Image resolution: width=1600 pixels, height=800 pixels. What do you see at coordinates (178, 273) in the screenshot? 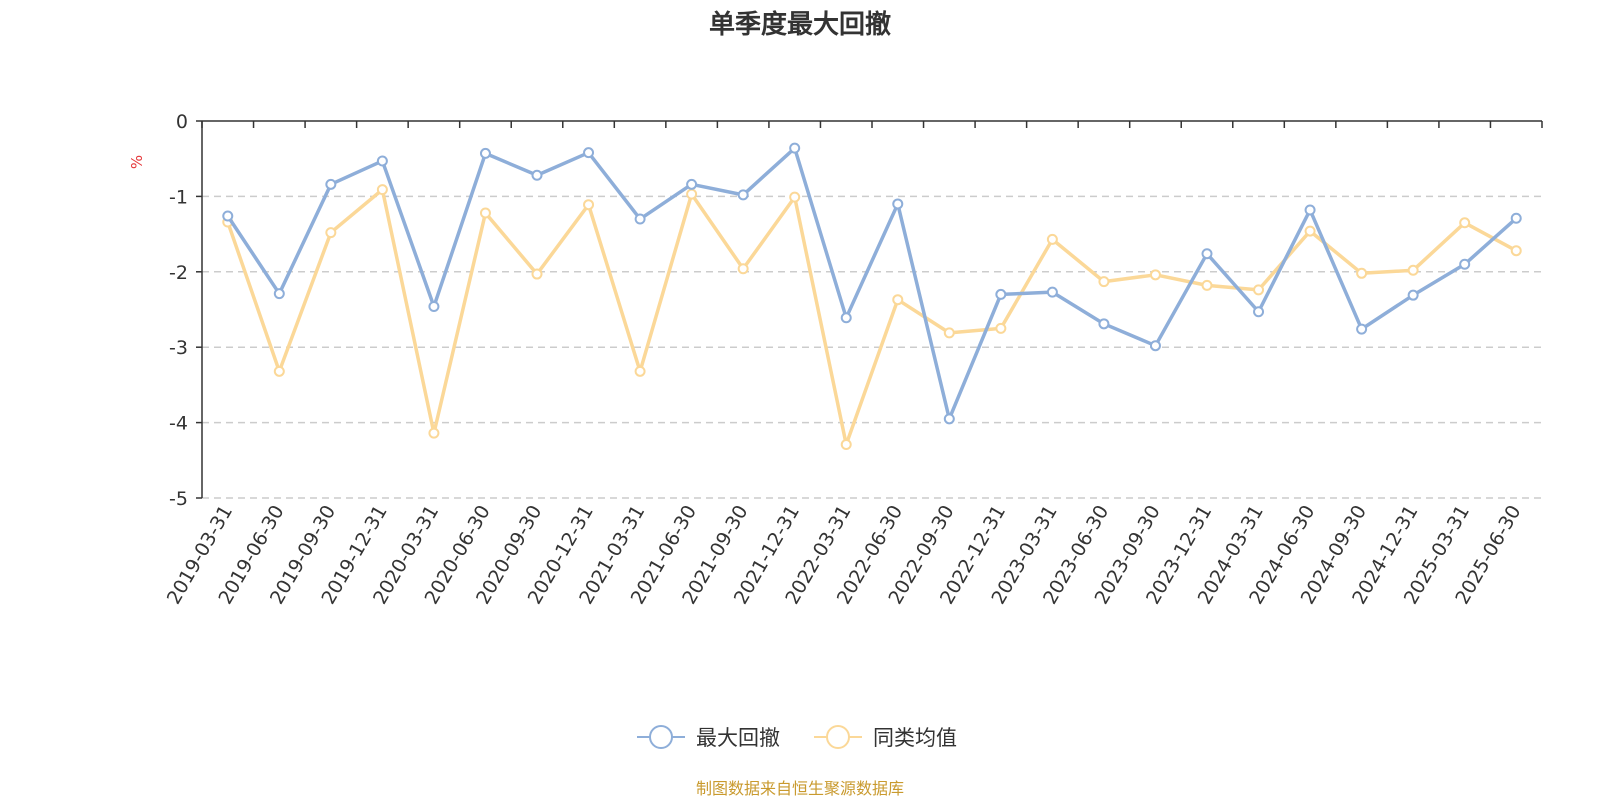
I see `y-tick-label: -2` at bounding box center [178, 273].